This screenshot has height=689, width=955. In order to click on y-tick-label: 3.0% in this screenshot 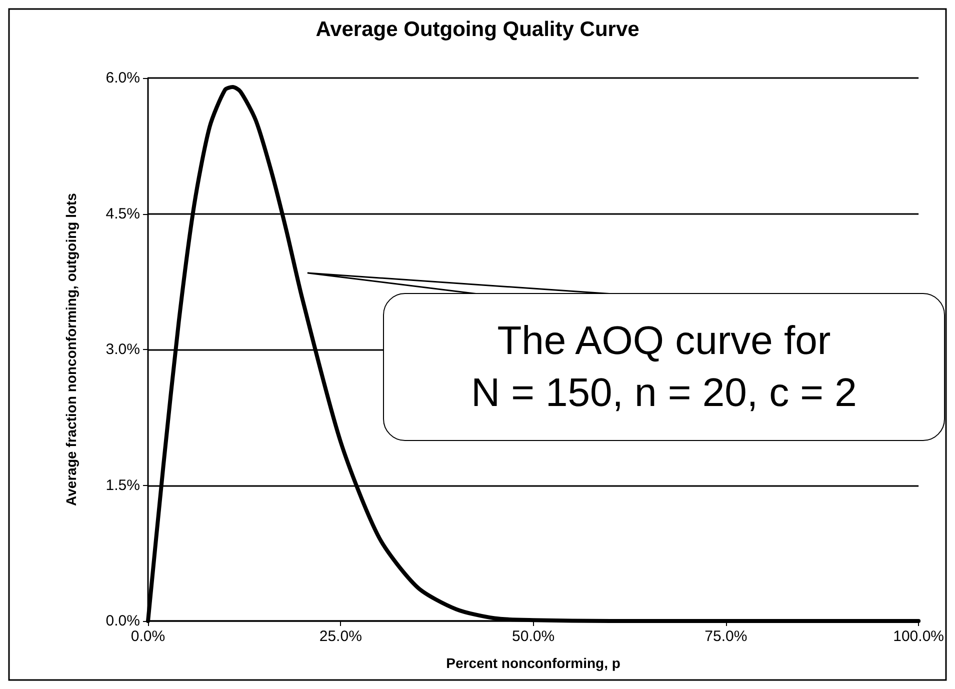, I will do `click(123, 349)`.